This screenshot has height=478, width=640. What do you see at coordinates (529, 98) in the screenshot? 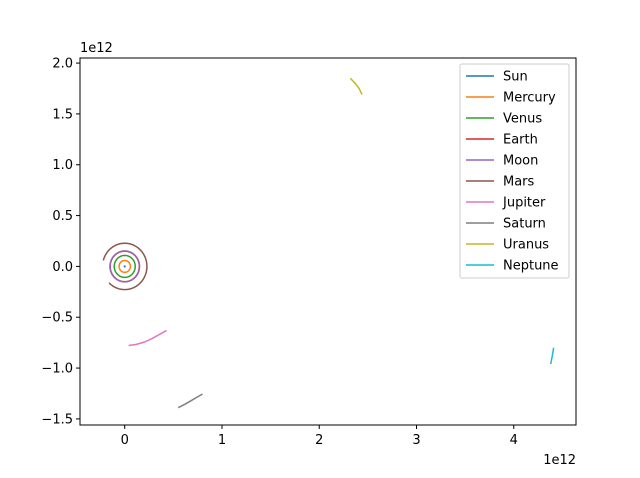
I see `legend-label: Mercury` at bounding box center [529, 98].